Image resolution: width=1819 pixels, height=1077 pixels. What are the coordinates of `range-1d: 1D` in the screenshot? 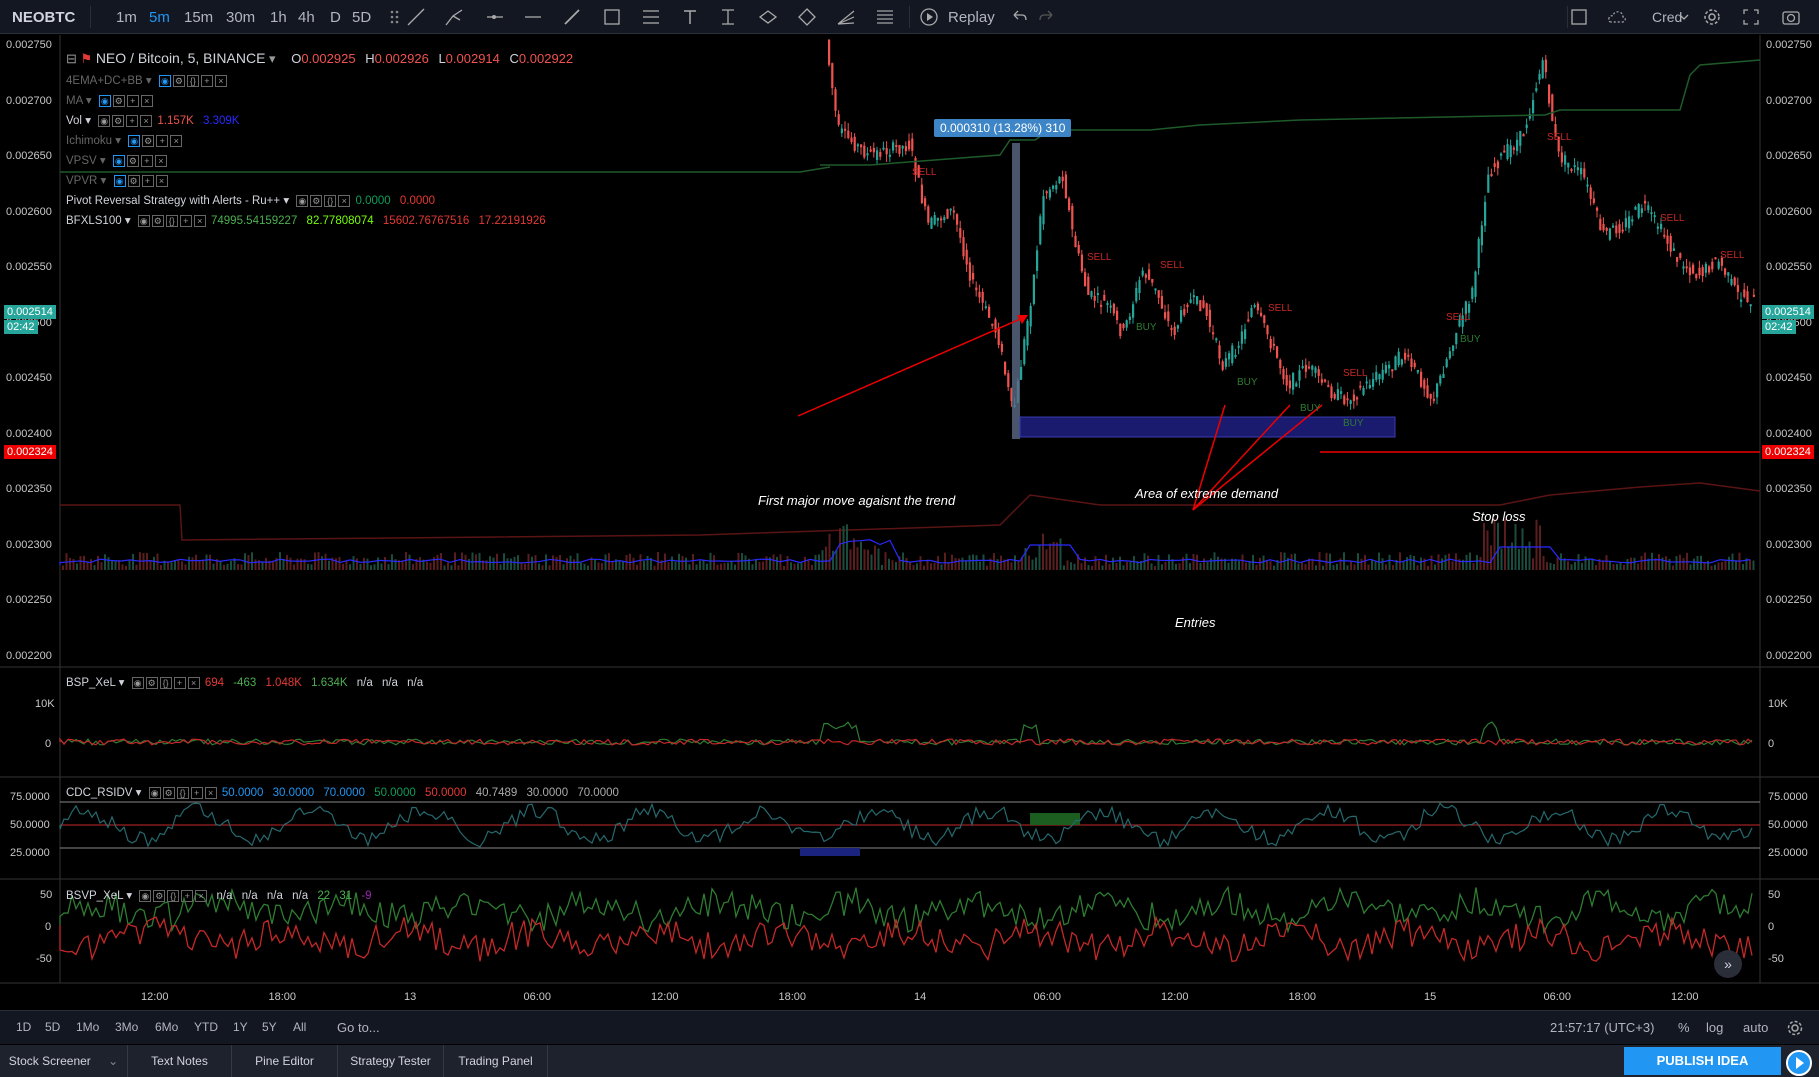 It's located at (24, 1027).